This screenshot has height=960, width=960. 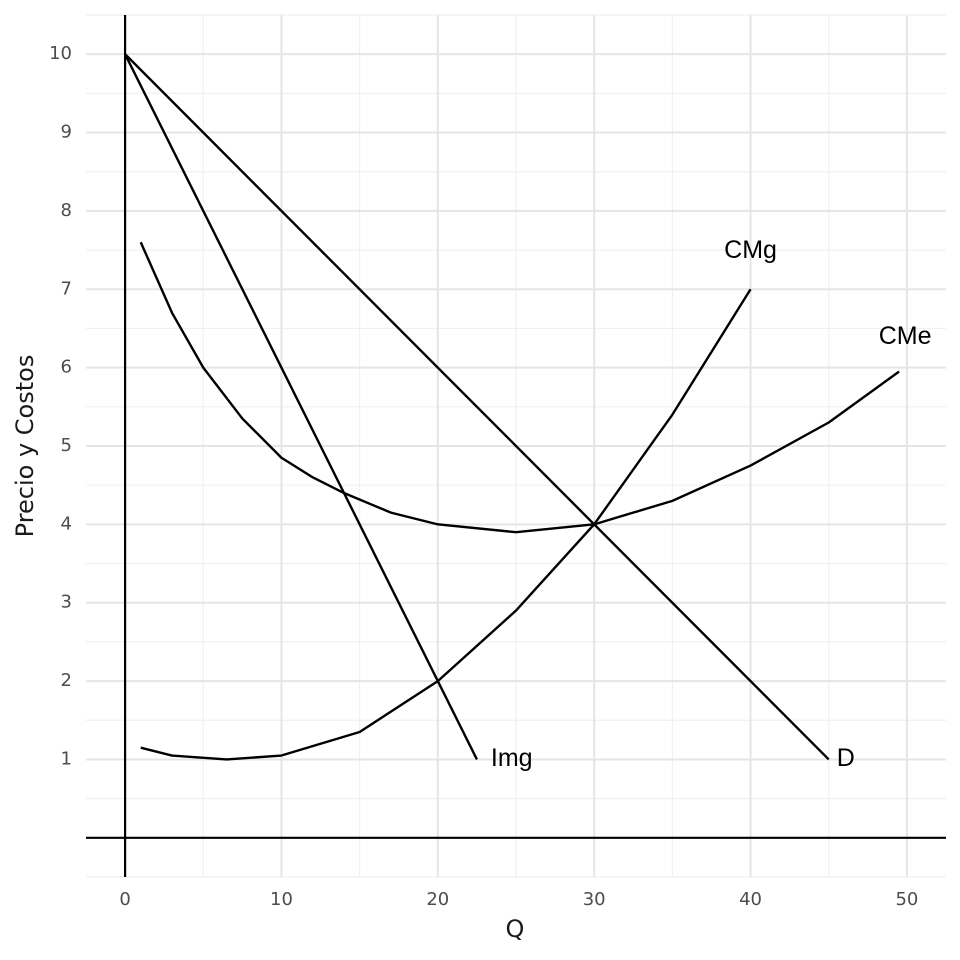 I want to click on x-tick-label: 0, so click(x=124, y=899).